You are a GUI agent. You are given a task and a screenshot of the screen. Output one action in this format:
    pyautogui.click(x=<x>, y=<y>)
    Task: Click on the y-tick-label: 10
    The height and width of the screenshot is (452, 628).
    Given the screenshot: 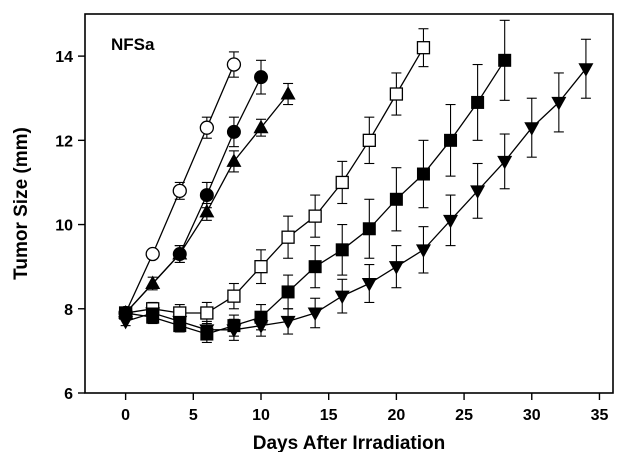 What is the action you would take?
    pyautogui.click(x=64, y=226)
    